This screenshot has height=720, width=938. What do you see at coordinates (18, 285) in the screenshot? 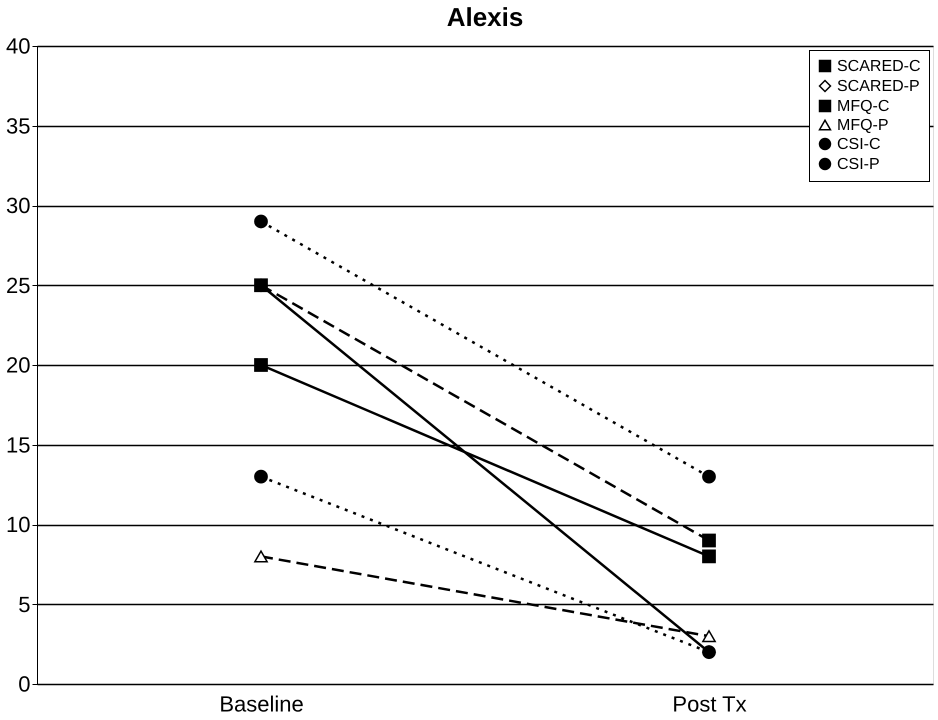
I see `y-tick-label: 25` at bounding box center [18, 285].